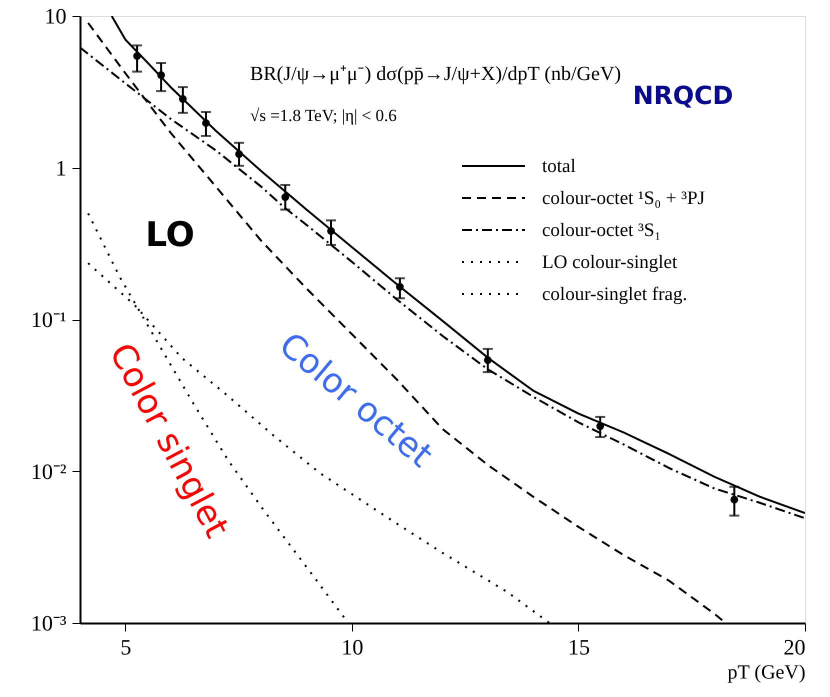  I want to click on y-tick-label: 10⁻¹, so click(48, 319).